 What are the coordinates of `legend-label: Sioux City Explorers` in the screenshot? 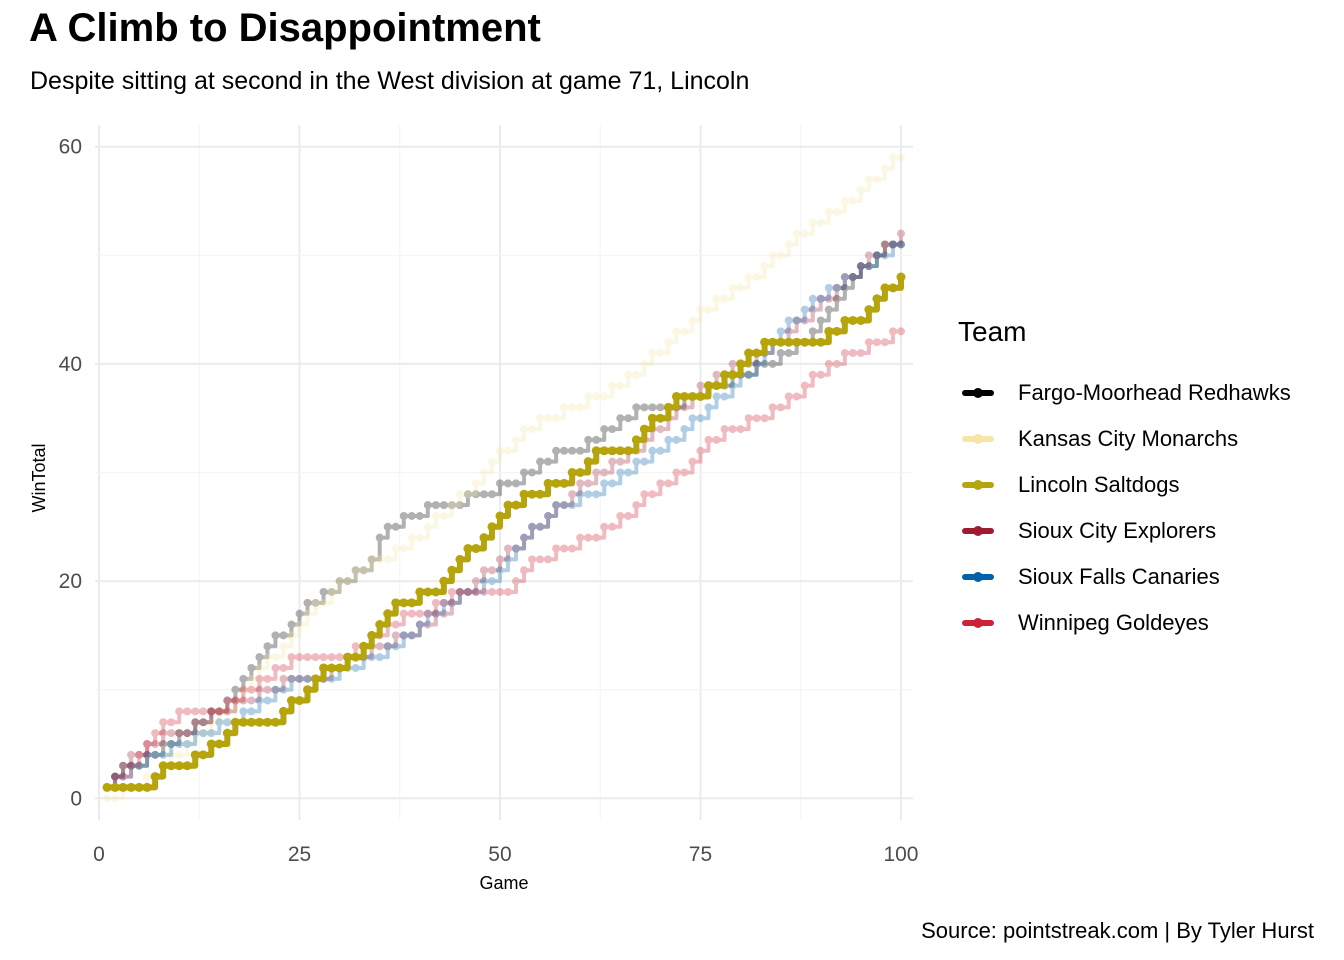 It's located at (1117, 531).